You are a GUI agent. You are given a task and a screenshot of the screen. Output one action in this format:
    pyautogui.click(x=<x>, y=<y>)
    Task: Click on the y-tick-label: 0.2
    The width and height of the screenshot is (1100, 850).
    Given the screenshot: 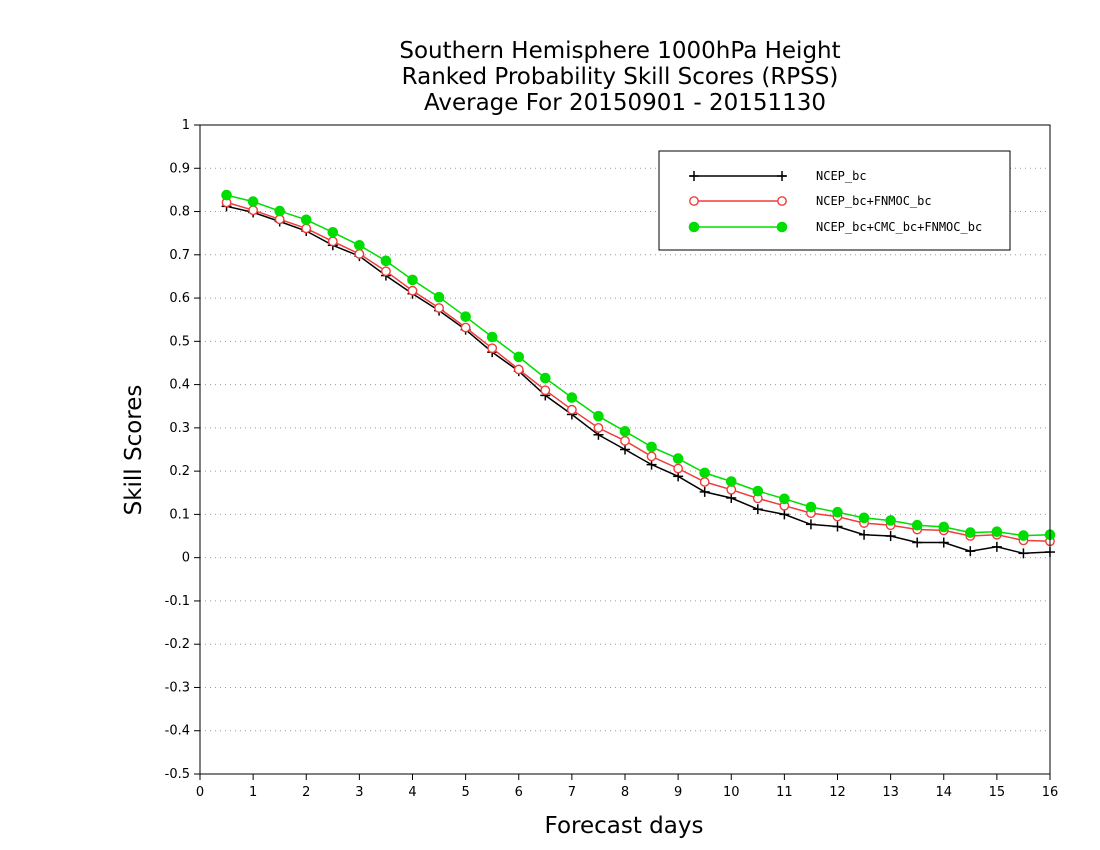 What is the action you would take?
    pyautogui.click(x=179, y=471)
    